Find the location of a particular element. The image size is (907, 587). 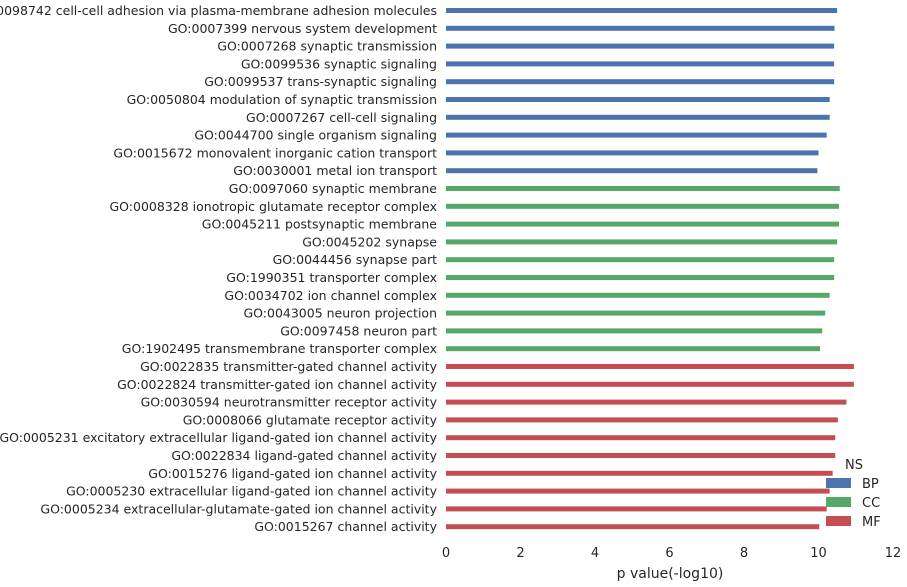

x-tick-label: 12 is located at coordinates (893, 553).